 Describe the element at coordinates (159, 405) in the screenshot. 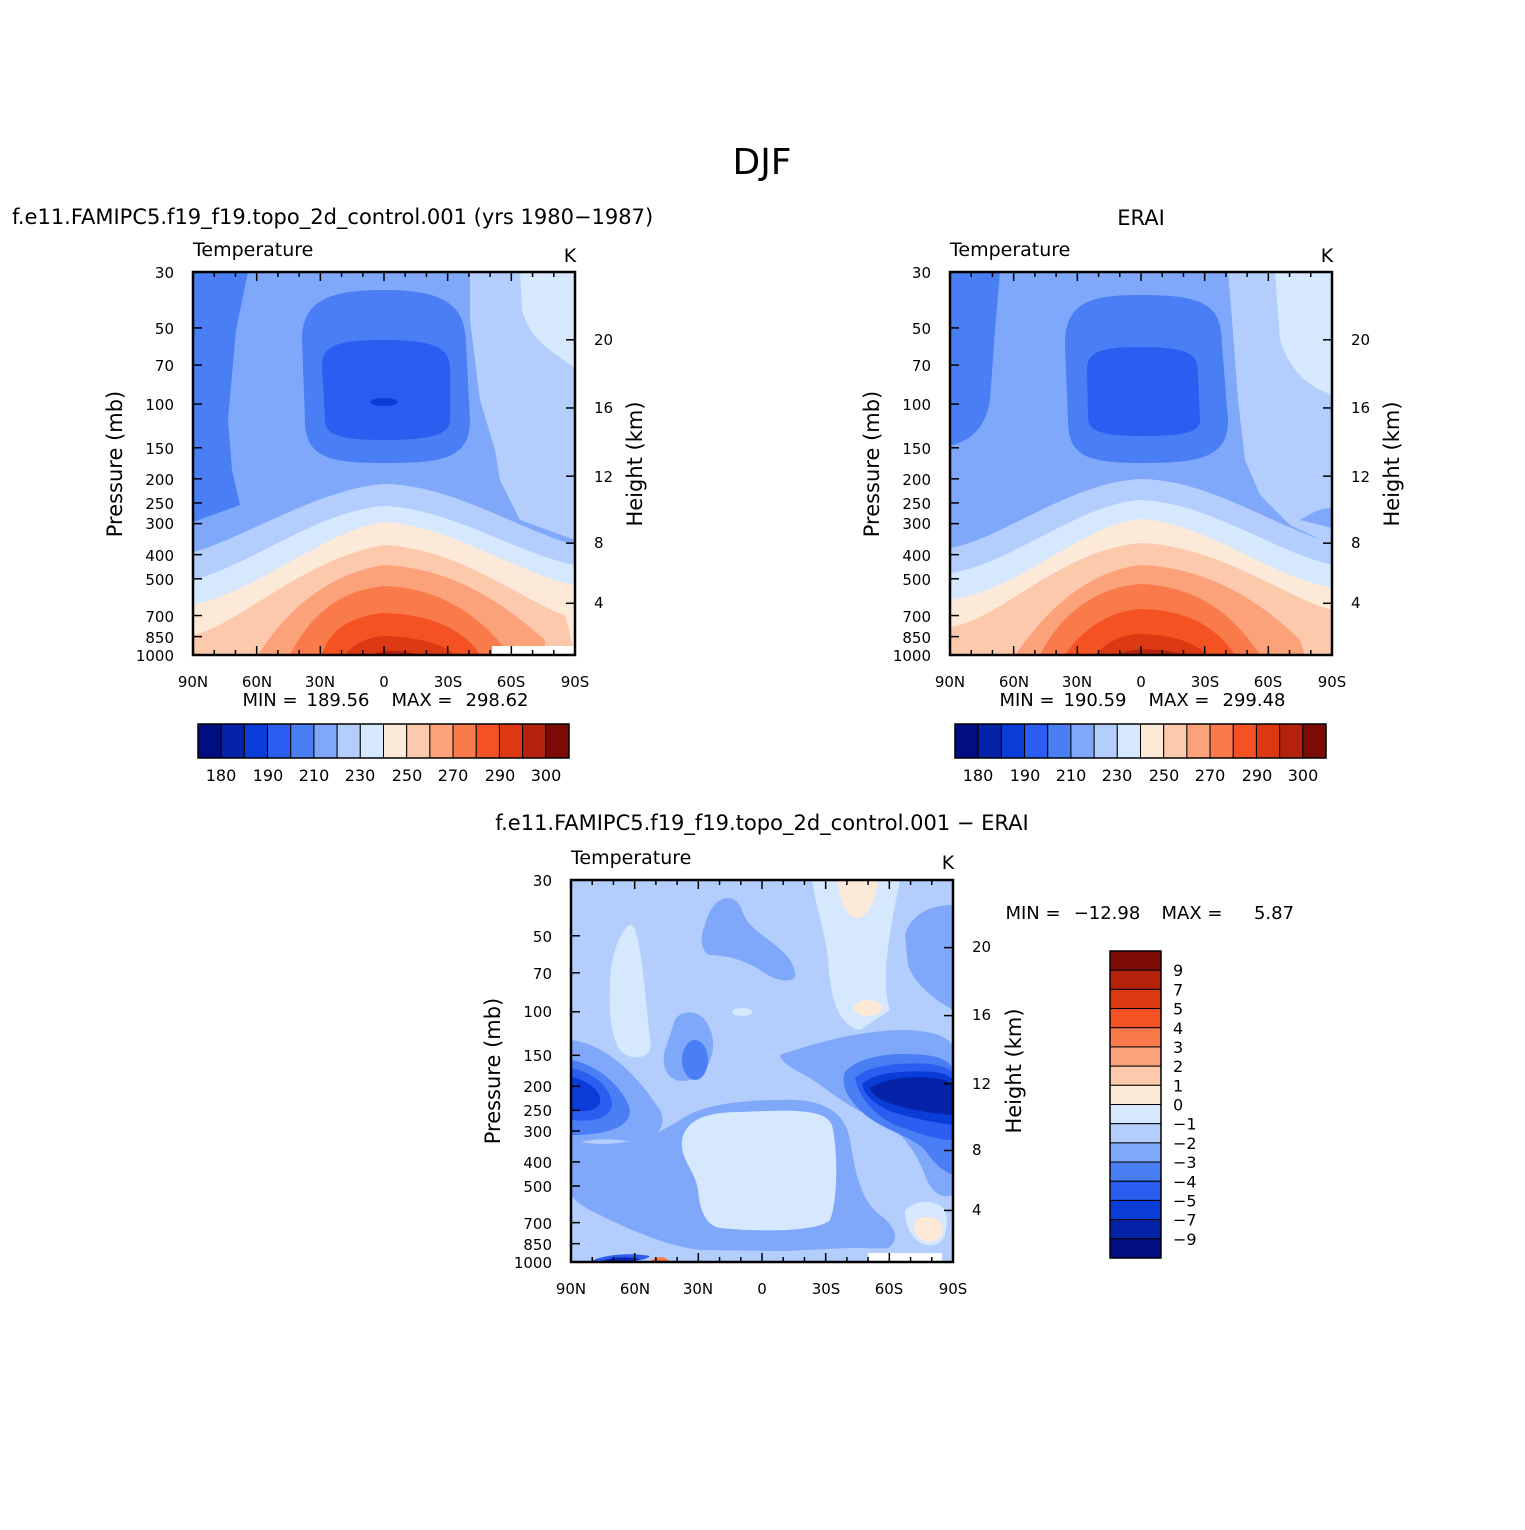

I see `y-tick-label: 100` at that location.